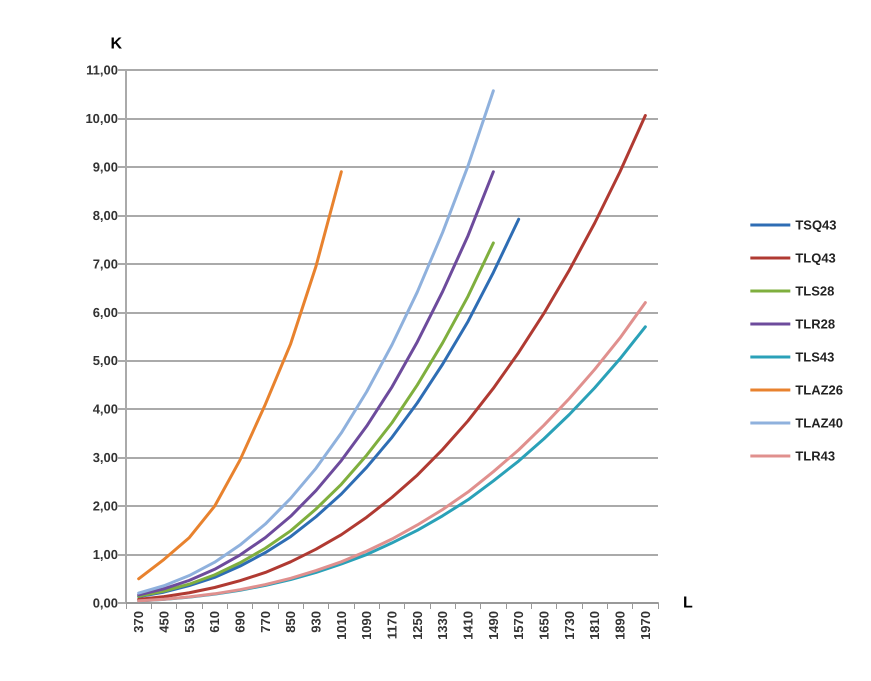 The image size is (871, 681). What do you see at coordinates (468, 625) in the screenshot?
I see `x-tick-label: 1410` at bounding box center [468, 625].